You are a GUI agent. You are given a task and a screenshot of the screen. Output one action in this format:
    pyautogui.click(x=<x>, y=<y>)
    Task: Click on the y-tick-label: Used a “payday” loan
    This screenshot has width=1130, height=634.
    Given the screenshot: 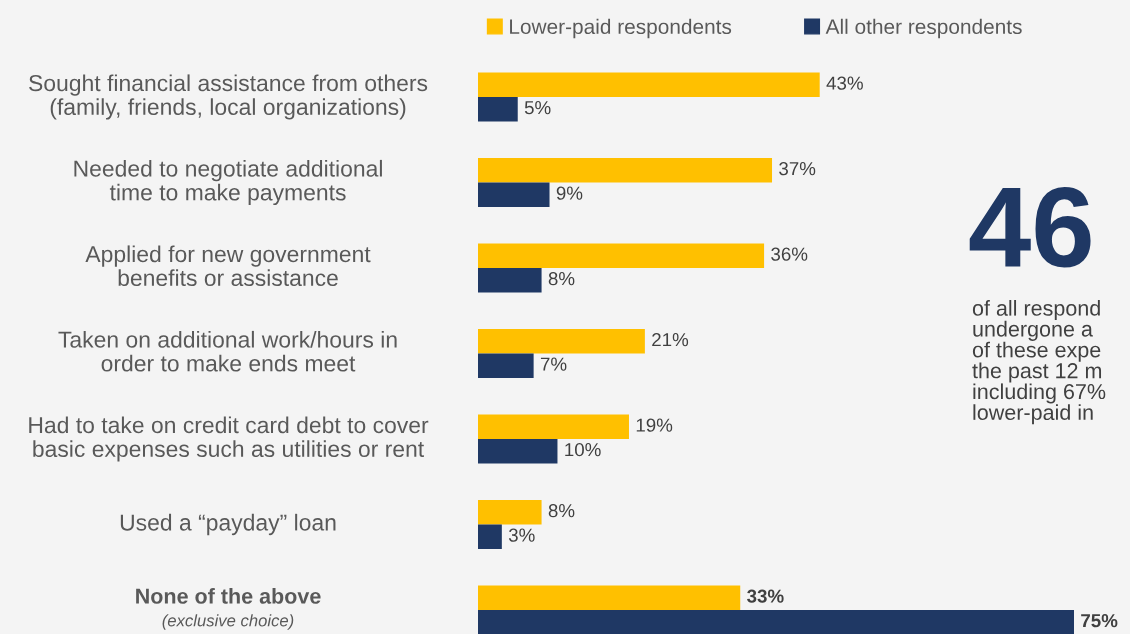 What is the action you would take?
    pyautogui.click(x=228, y=524)
    